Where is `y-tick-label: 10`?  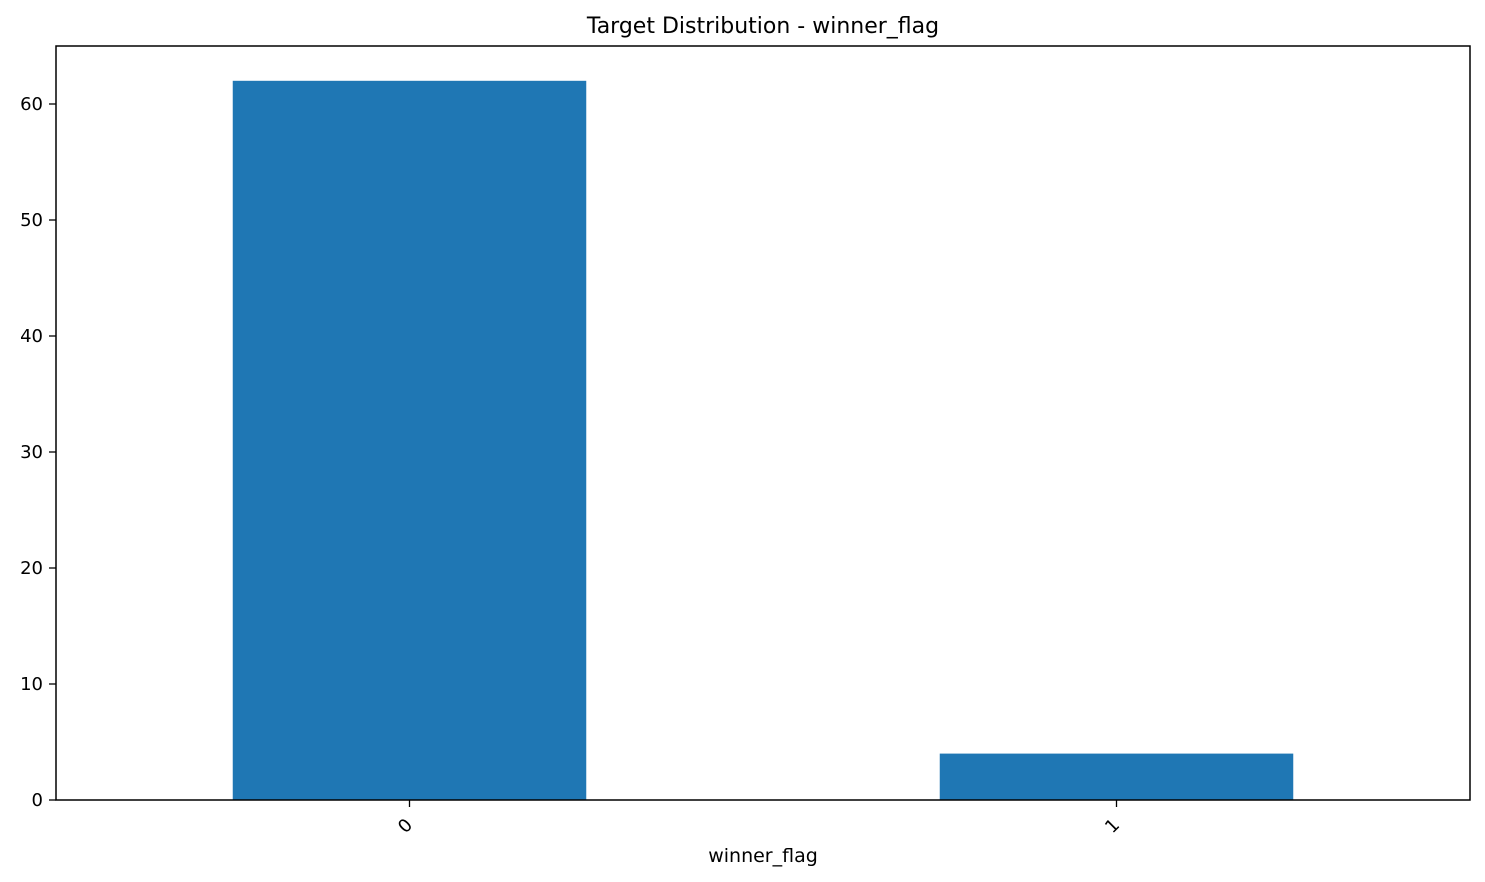 y-tick-label: 10 is located at coordinates (31, 684).